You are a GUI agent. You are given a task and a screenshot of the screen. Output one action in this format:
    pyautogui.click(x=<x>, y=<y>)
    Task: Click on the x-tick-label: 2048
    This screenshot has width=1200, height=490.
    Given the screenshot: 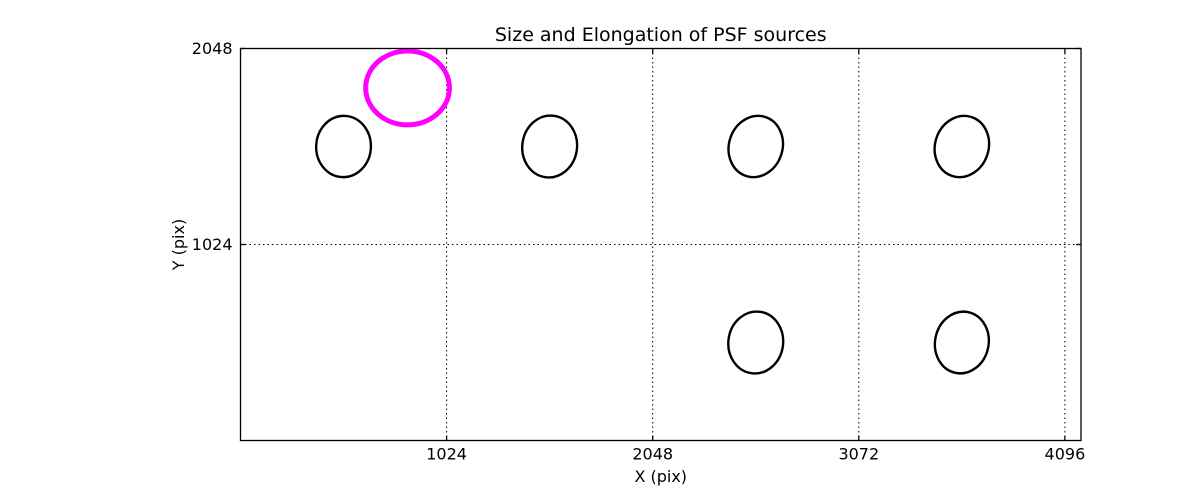 What is the action you would take?
    pyautogui.click(x=652, y=454)
    